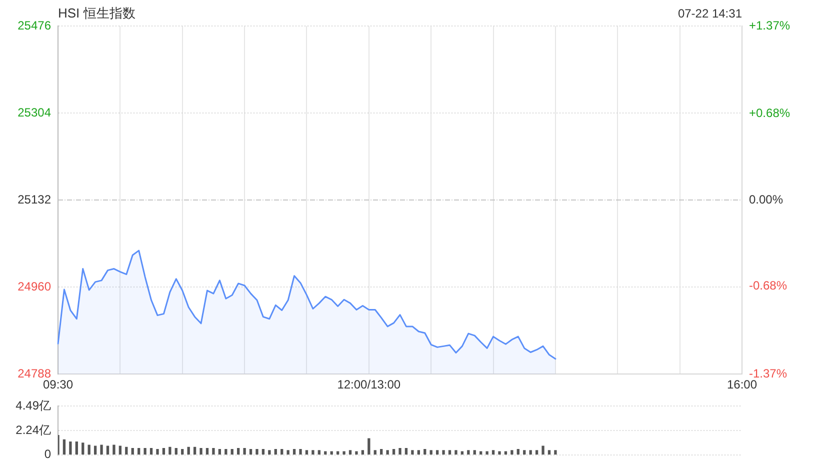 The image size is (833, 469). Describe the element at coordinates (35, 25) in the screenshot. I see `y-tick-label: 25476` at that location.